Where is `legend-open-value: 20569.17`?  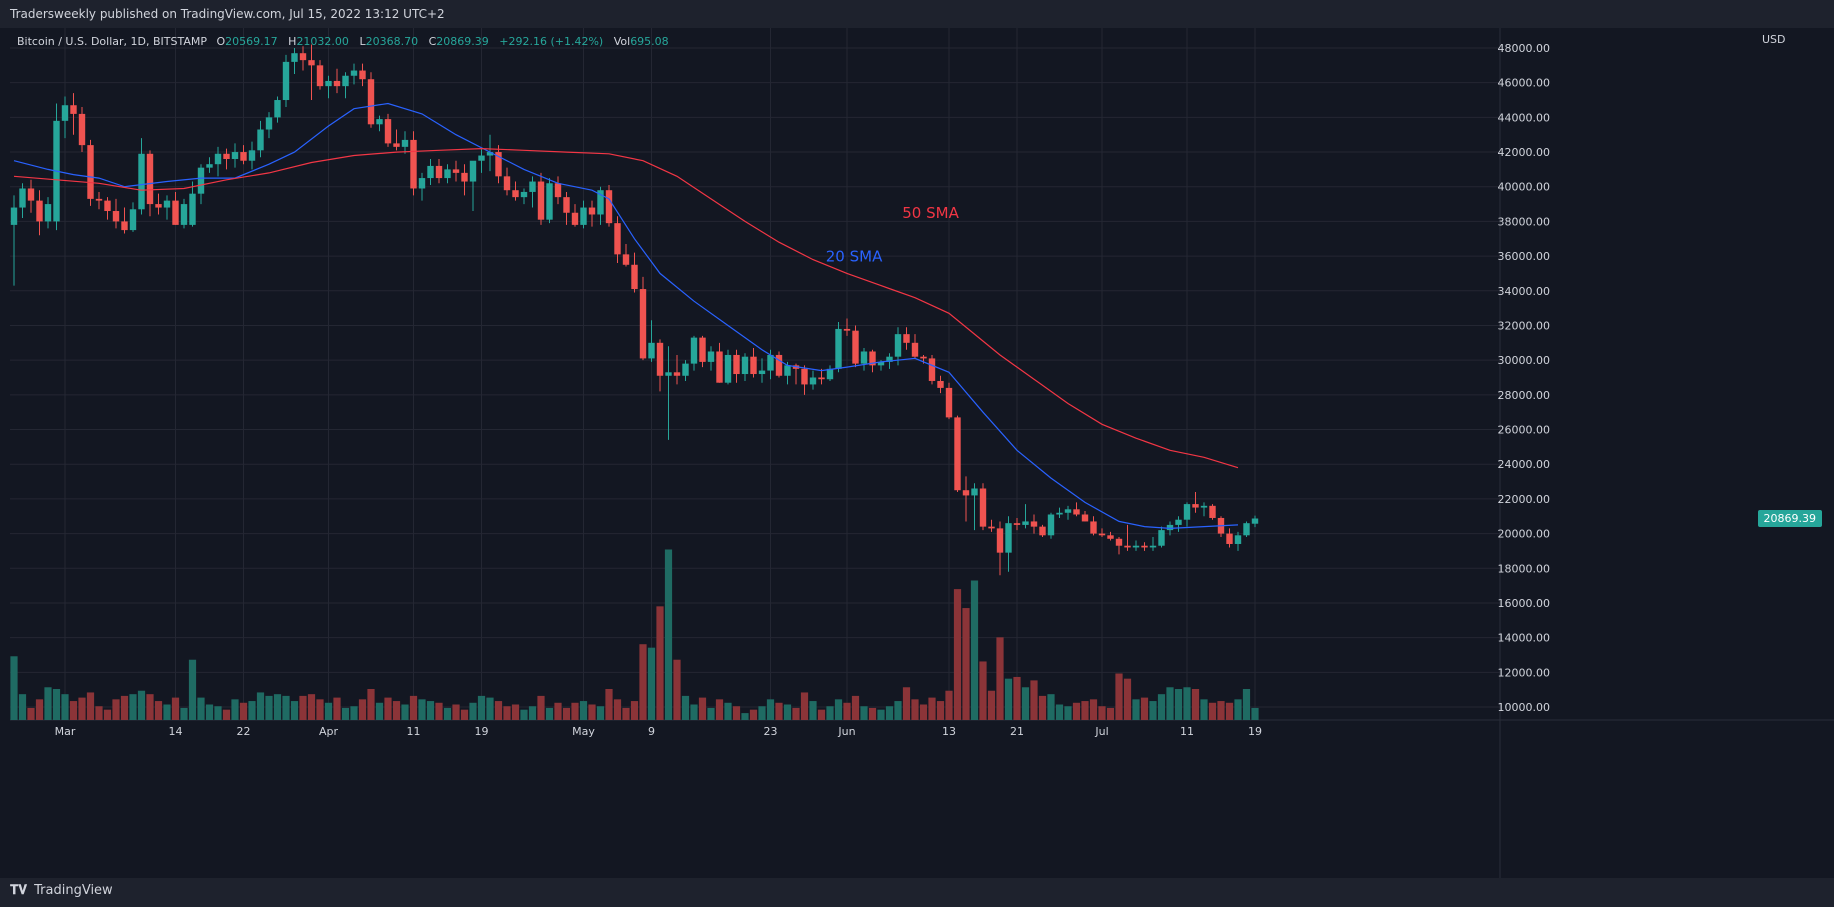 legend-open-value: 20569.17 is located at coordinates (251, 41).